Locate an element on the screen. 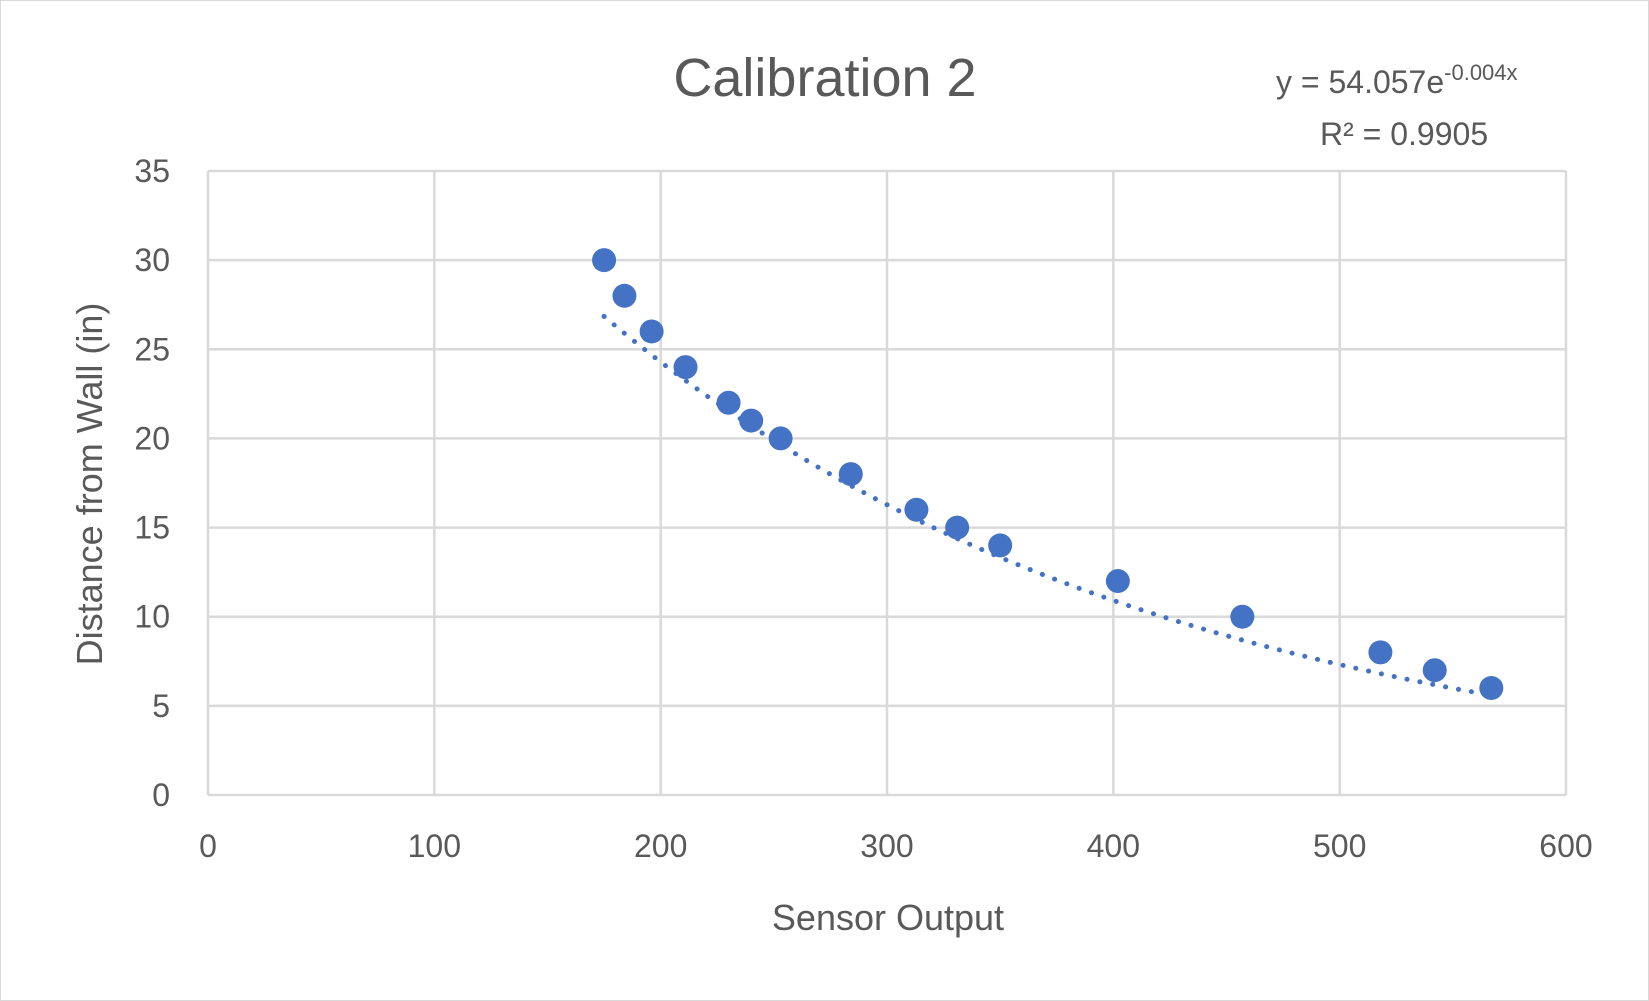 The width and height of the screenshot is (1649, 1001). trendline-equation-base: y = 54.057e is located at coordinates (1360, 82).